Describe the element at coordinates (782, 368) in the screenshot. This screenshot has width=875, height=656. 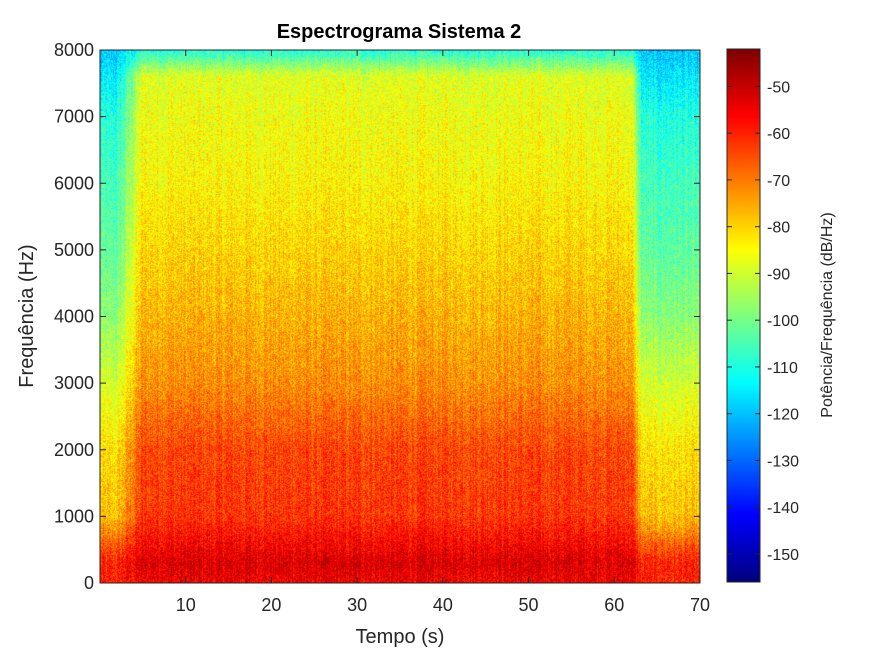
I see `colorbar-tick-label: -110` at that location.